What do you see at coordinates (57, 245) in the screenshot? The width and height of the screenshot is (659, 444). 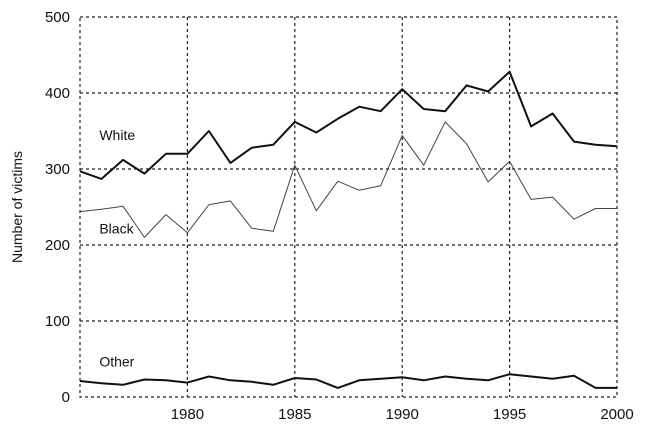 I see `y-tick-label: 200` at bounding box center [57, 245].